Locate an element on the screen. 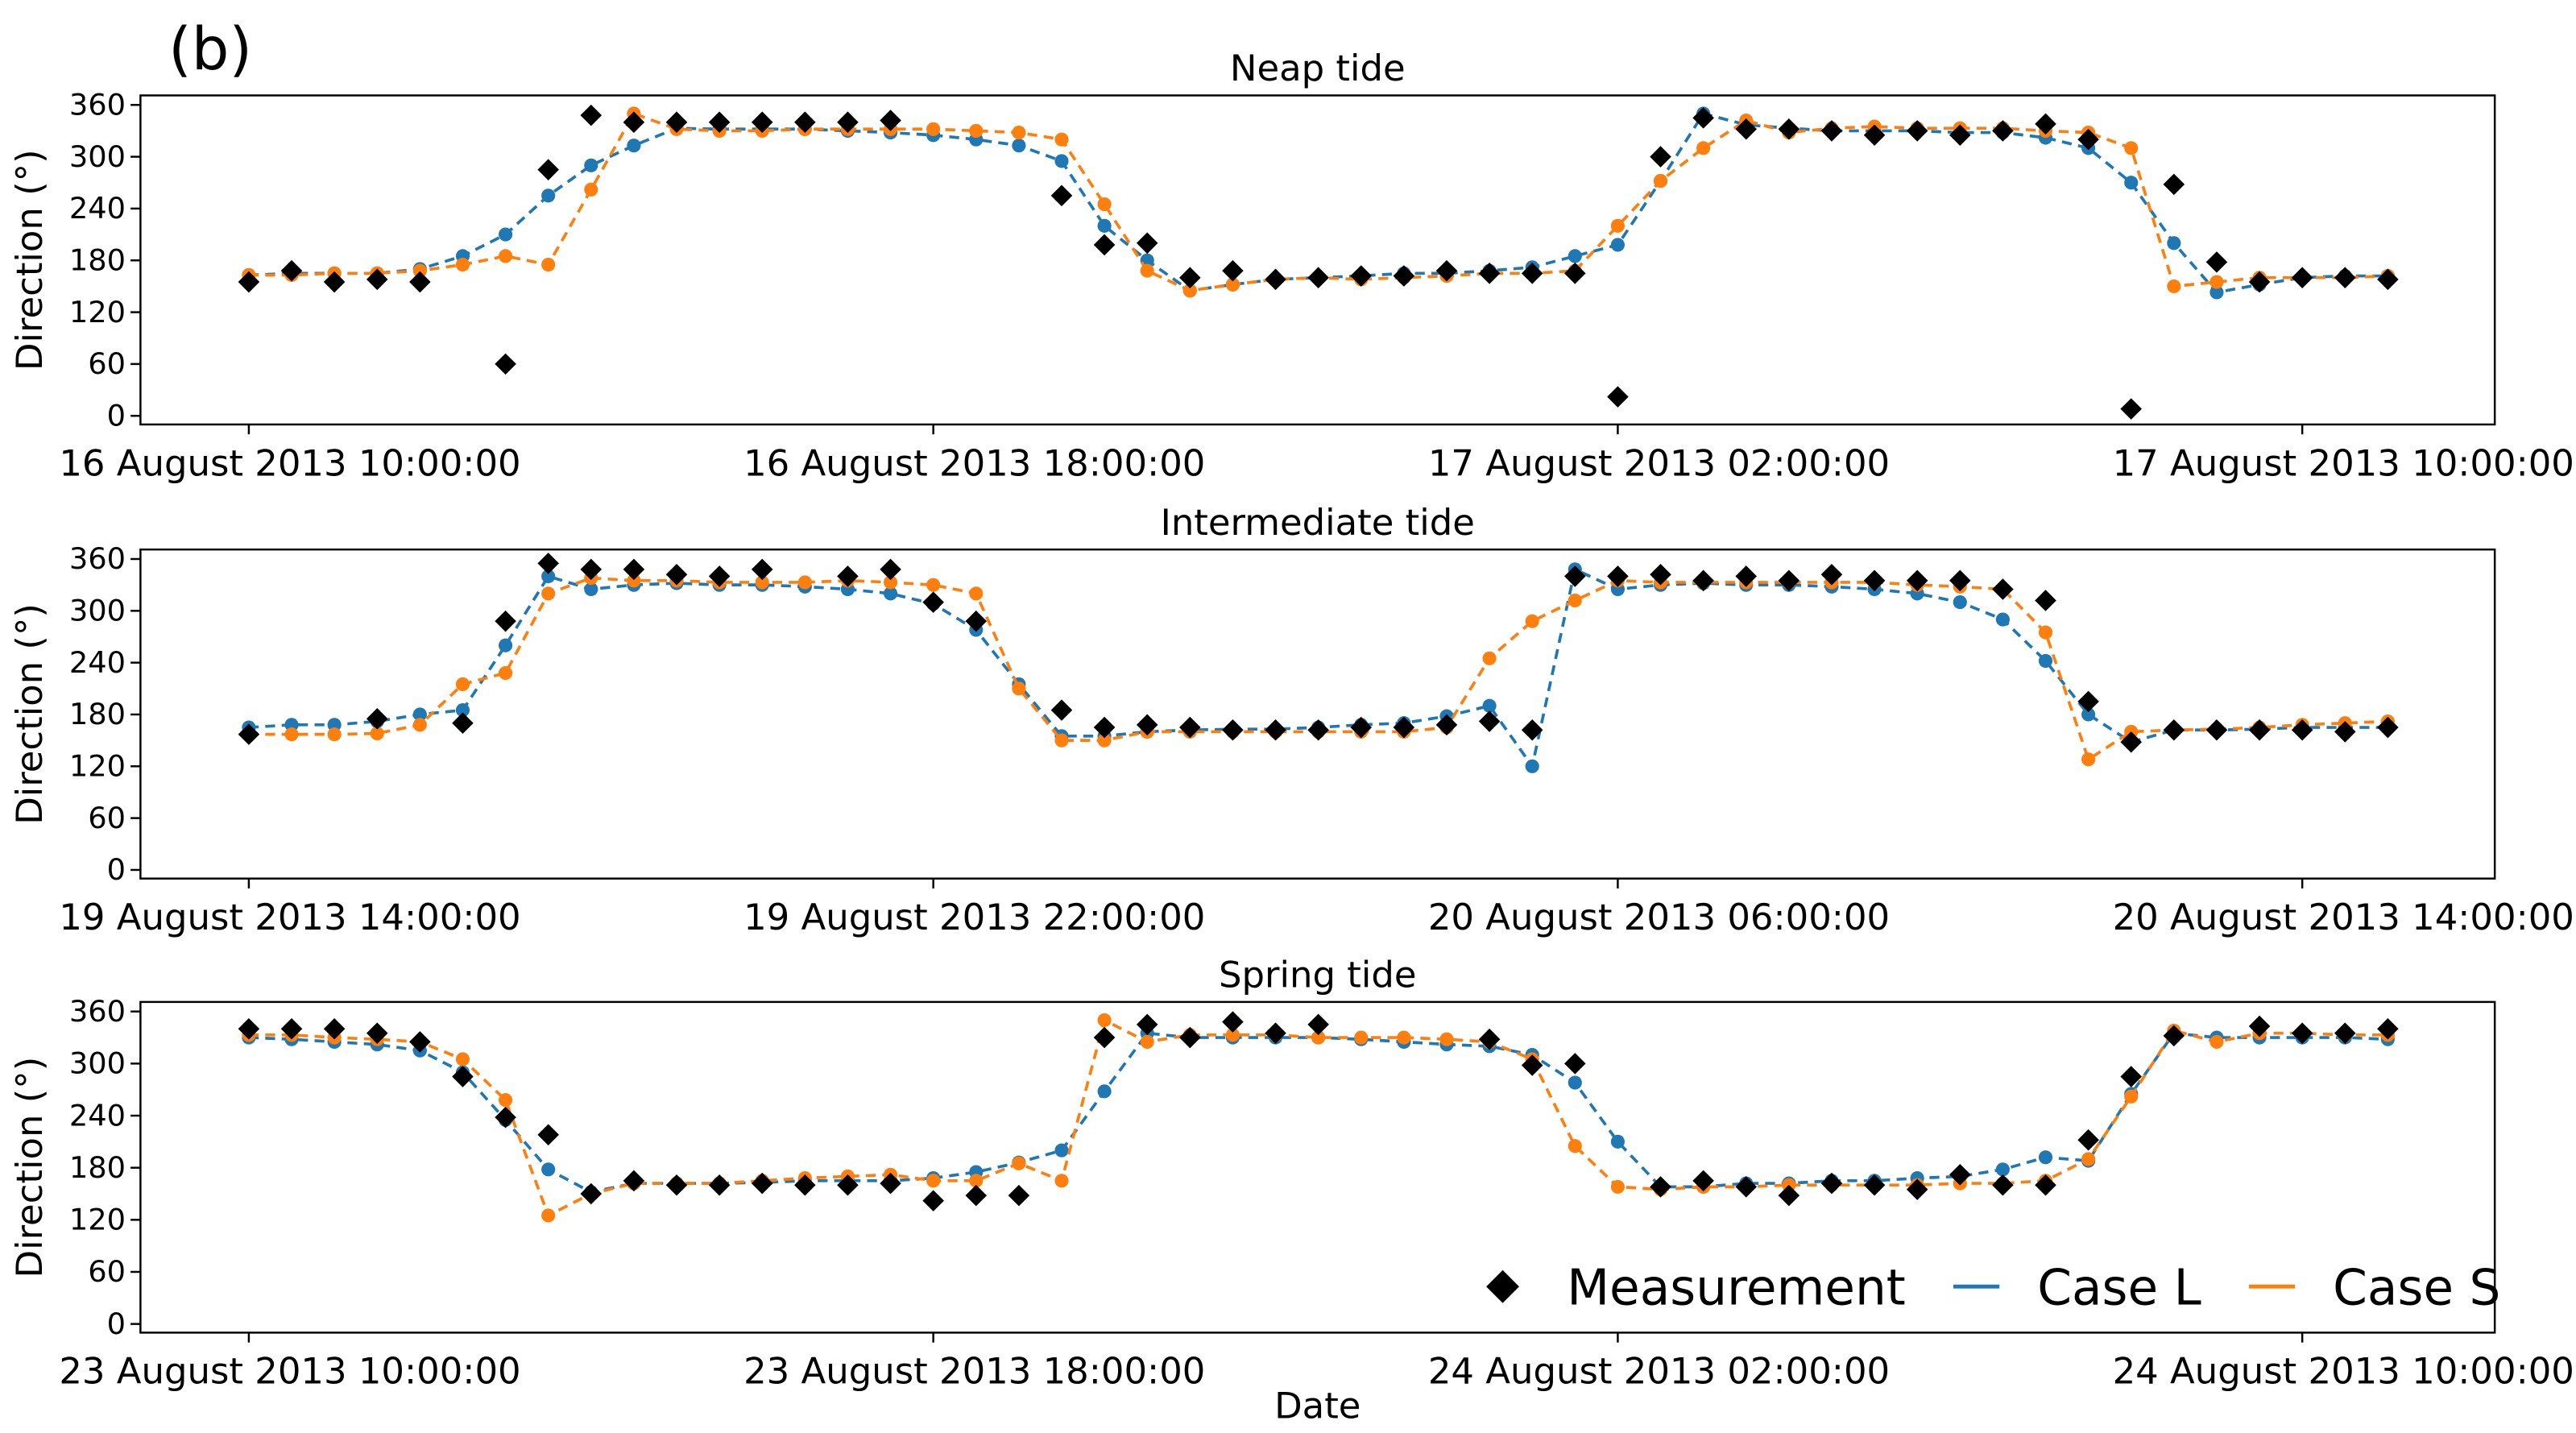 The image size is (2576, 1433). chart-title: Intermediate tide is located at coordinates (1318, 522).